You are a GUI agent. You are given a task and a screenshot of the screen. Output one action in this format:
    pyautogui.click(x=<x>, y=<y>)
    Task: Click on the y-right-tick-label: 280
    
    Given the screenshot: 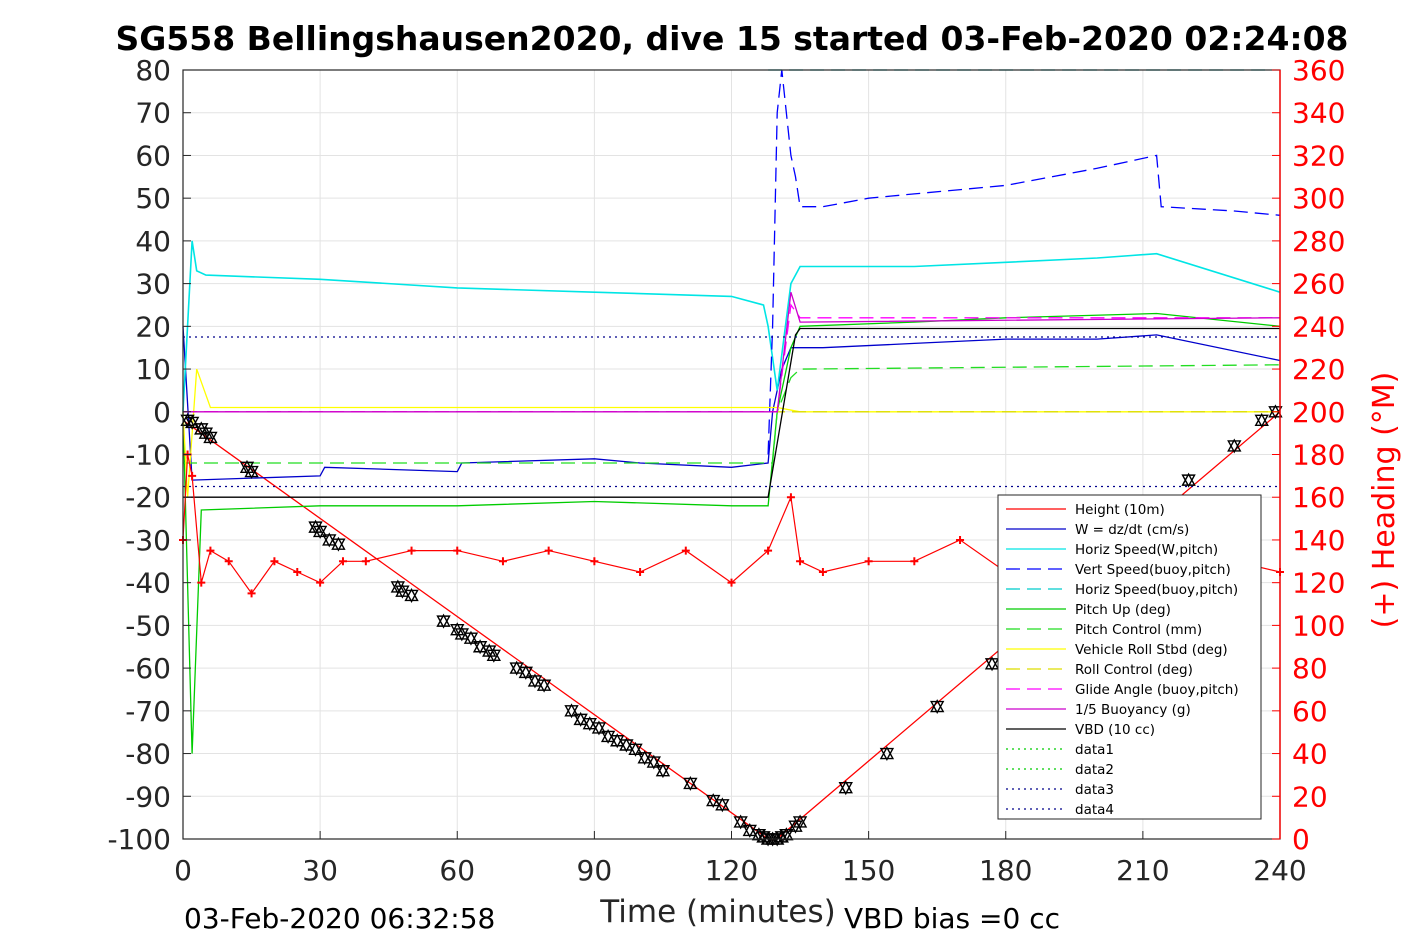 What is the action you would take?
    pyautogui.click(x=1318, y=241)
    